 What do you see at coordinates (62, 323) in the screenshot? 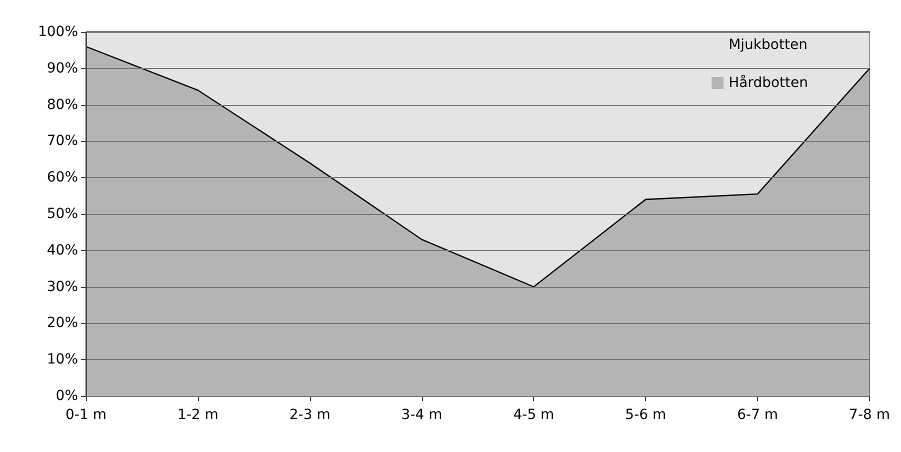
I see `y-tick-label: 20%` at bounding box center [62, 323].